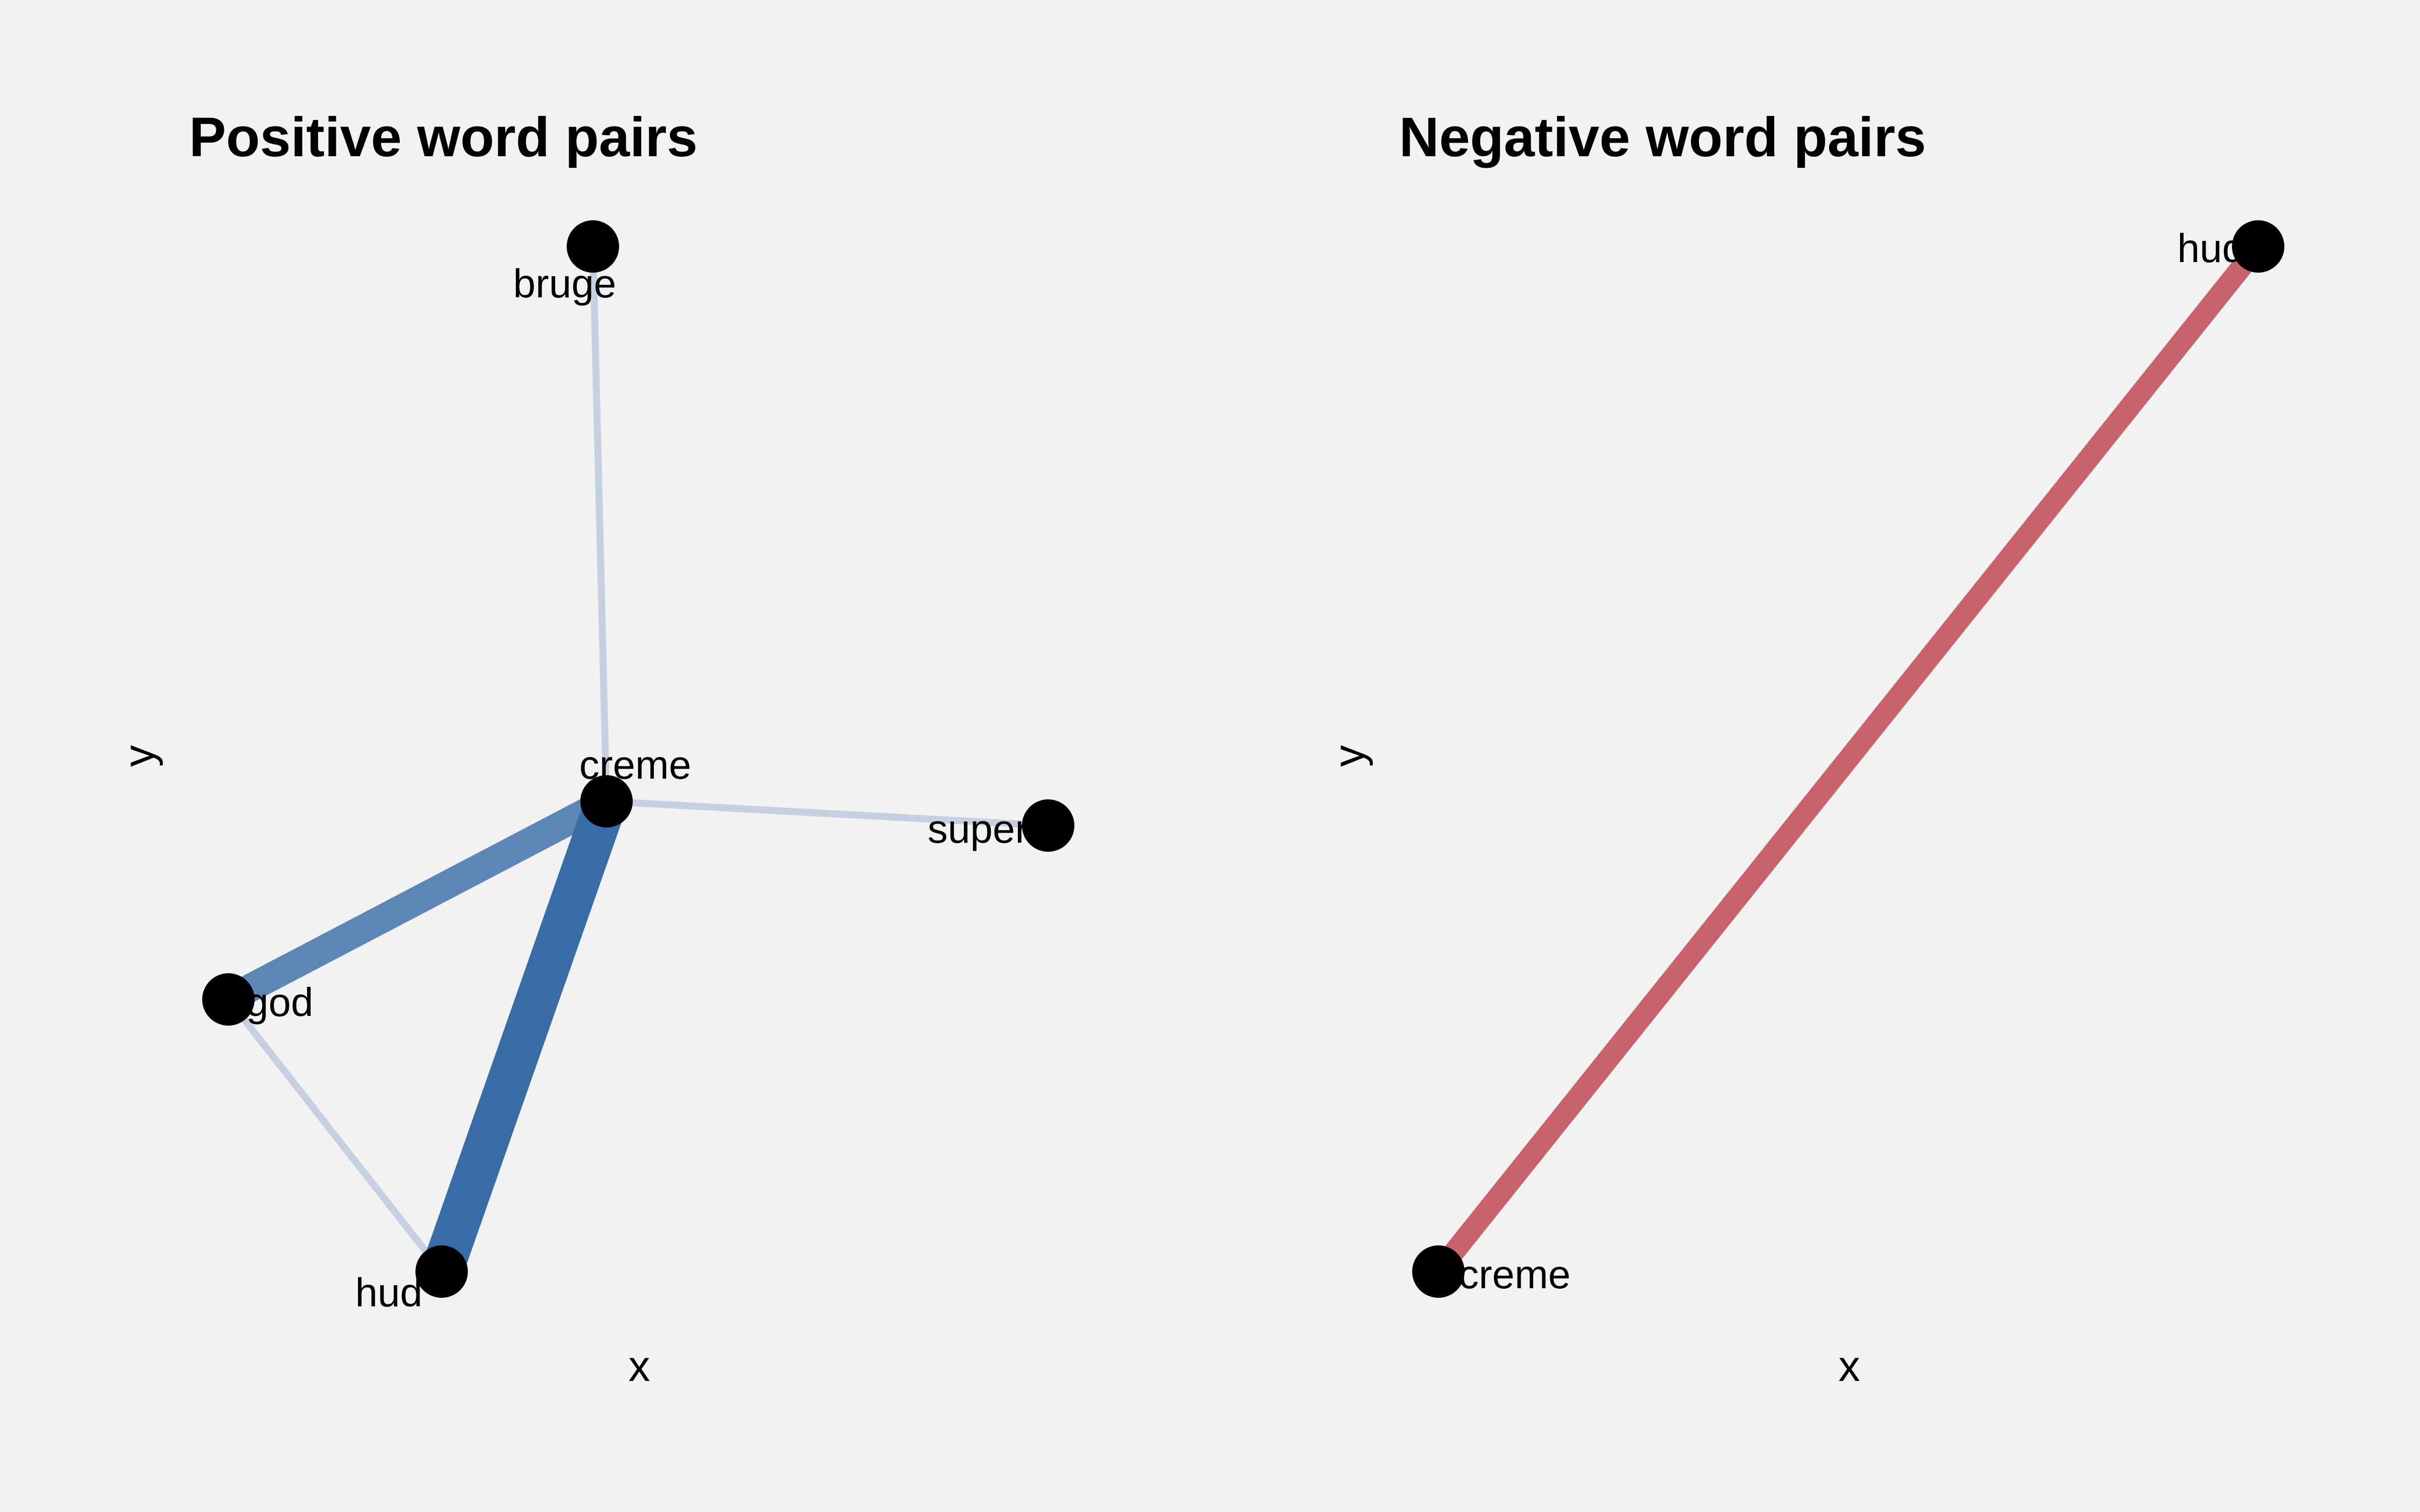 The width and height of the screenshot is (2420, 1512). I want to click on panel-title-positive: Positive word pairs, so click(443, 137).